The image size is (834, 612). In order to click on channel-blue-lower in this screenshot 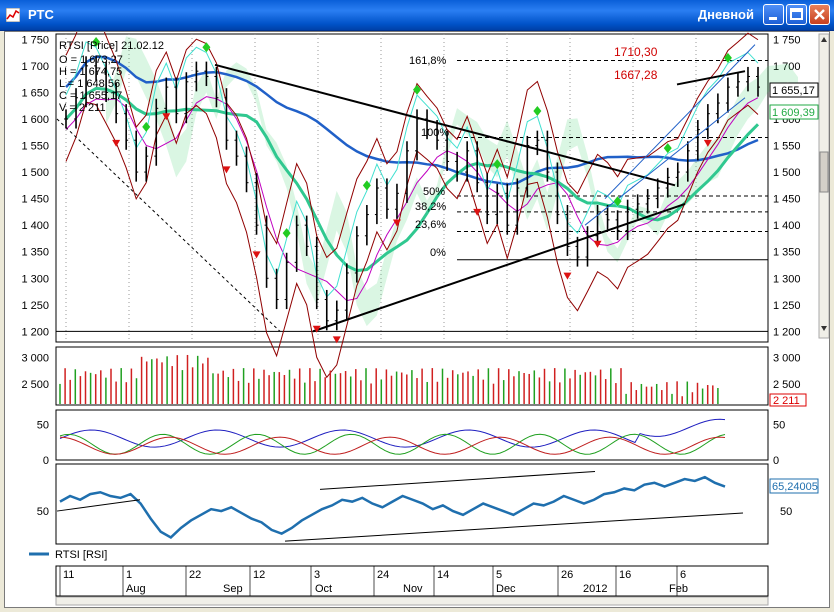, I will do `click(665, 161)`.